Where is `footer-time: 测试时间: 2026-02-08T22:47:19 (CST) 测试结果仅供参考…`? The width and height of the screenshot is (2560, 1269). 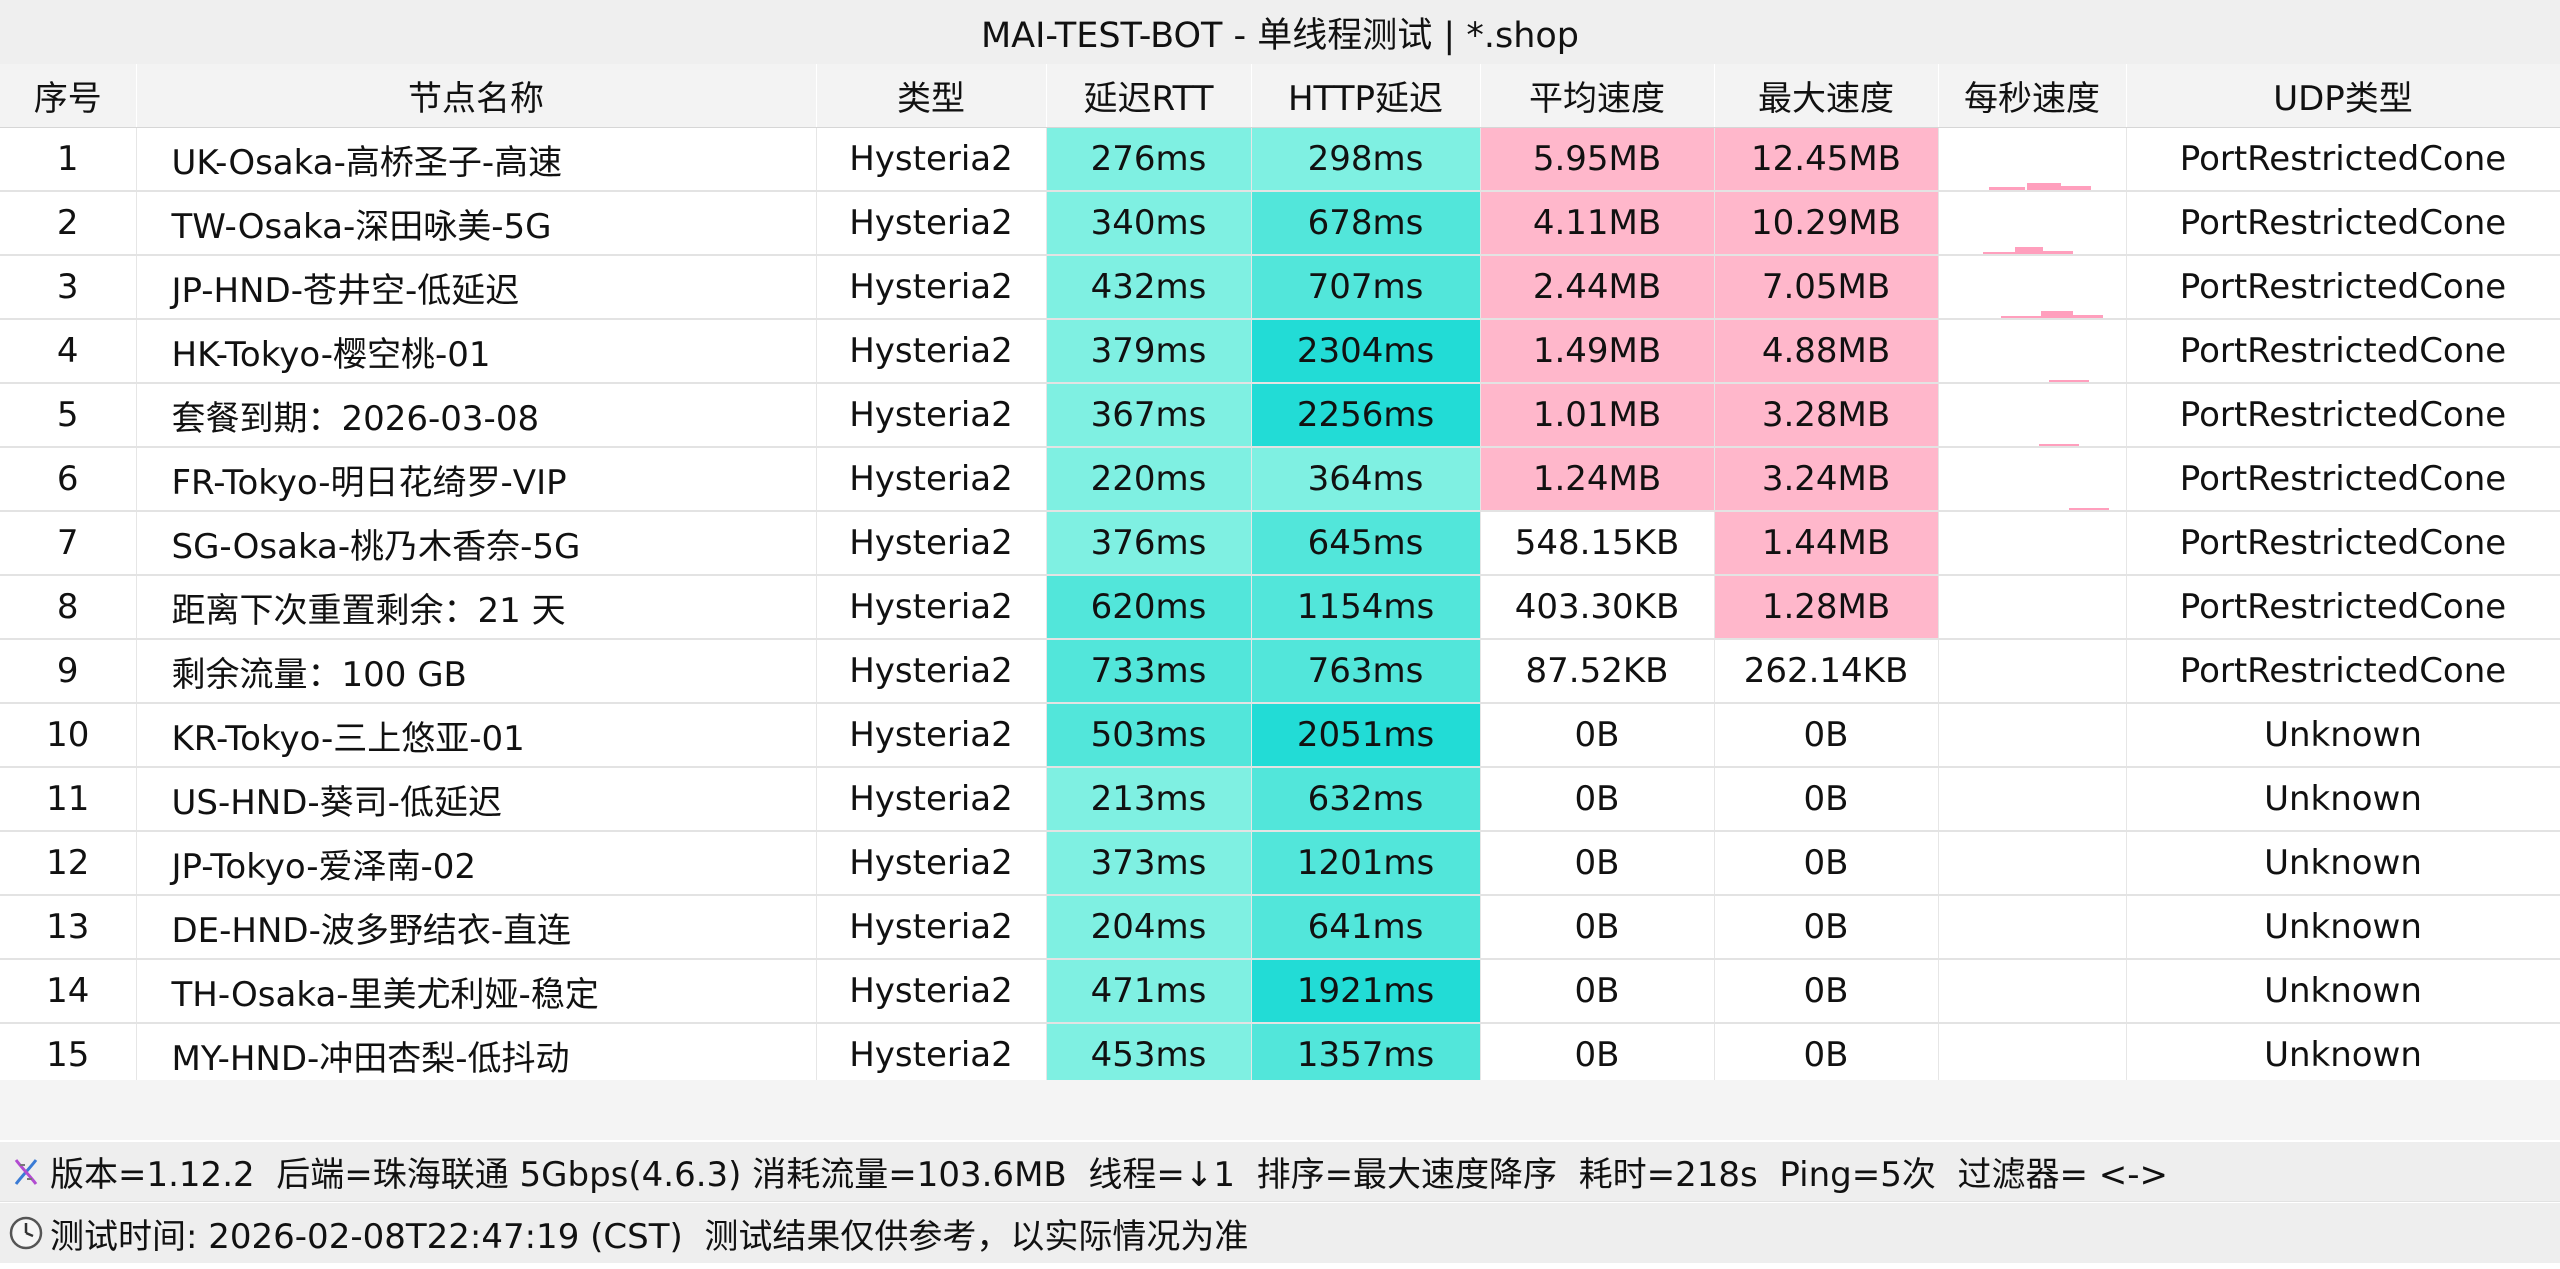 footer-time: 测试时间: 2026-02-08T22:47:19 (CST) 测试结果仅供参考… is located at coordinates (1280, 1233).